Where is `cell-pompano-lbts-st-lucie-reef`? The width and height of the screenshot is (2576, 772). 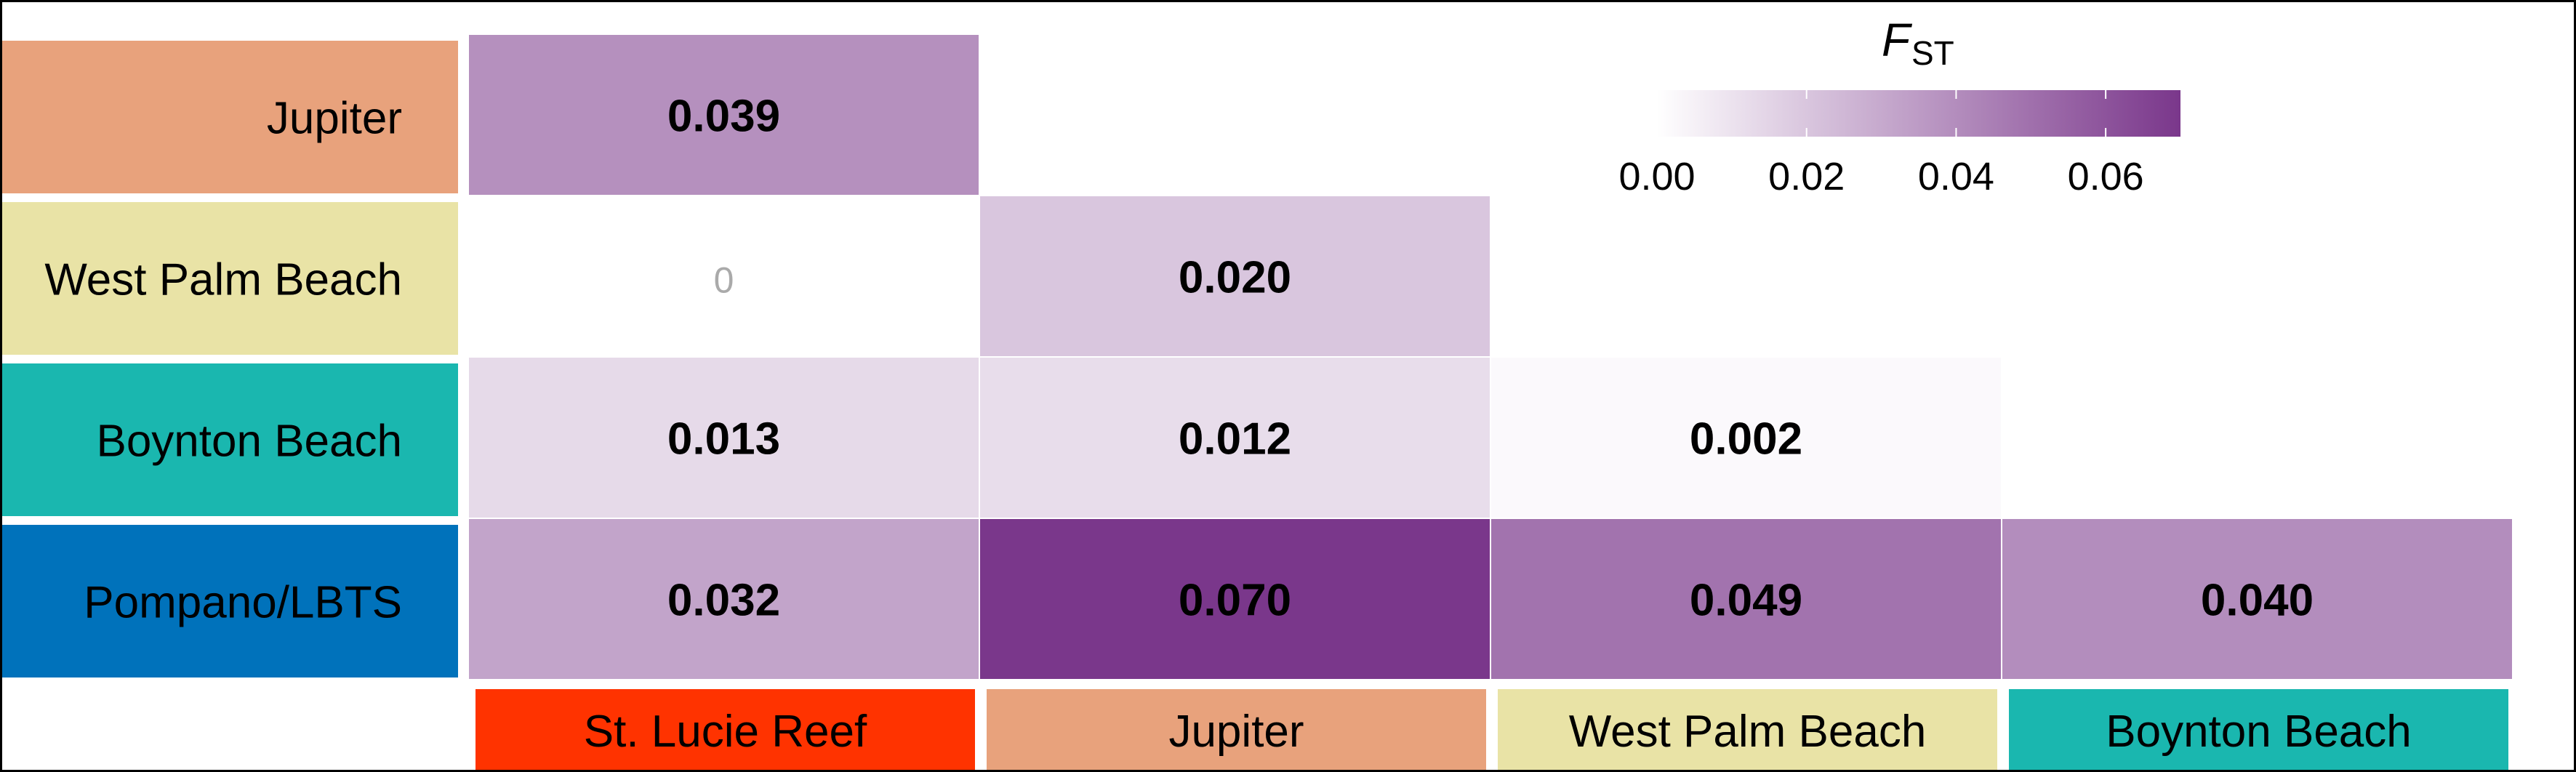 cell-pompano-lbts-st-lucie-reef is located at coordinates (724, 599).